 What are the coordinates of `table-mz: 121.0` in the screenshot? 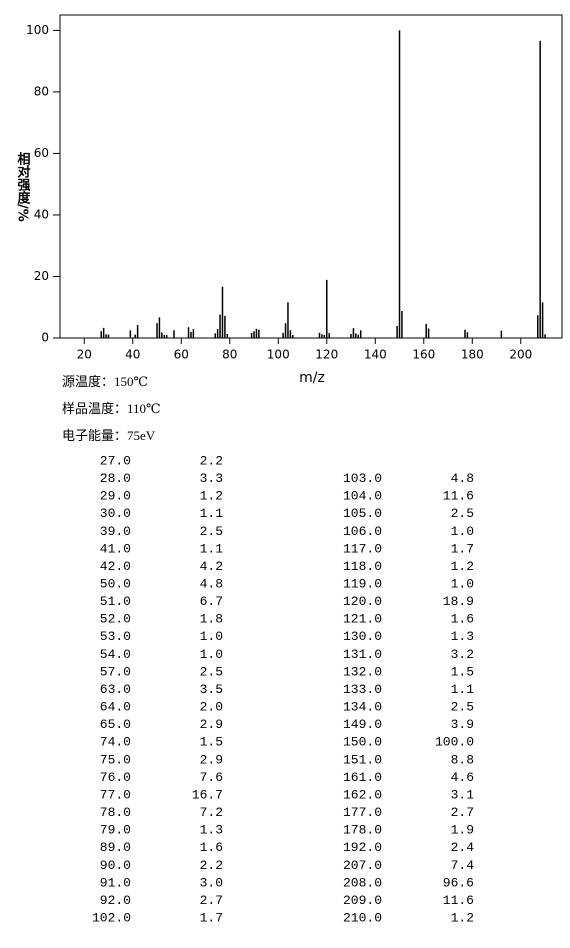 It's located at (362, 619).